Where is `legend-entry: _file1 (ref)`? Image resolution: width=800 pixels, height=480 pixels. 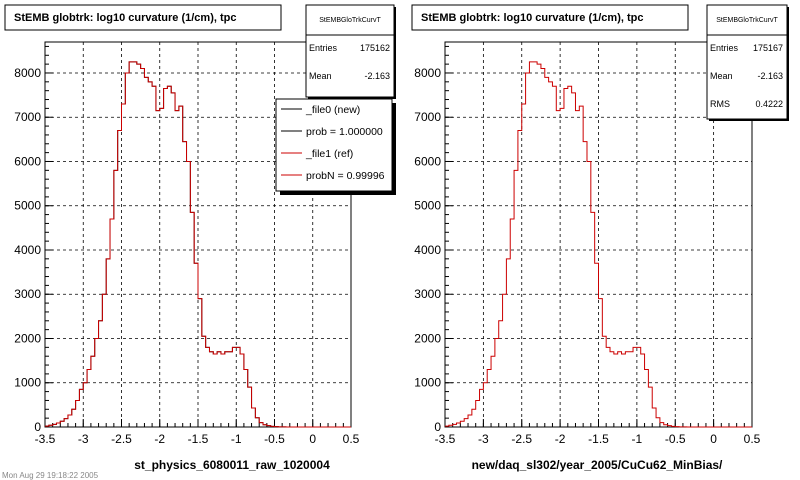
legend-entry: _file1 (ref) is located at coordinates (329, 154).